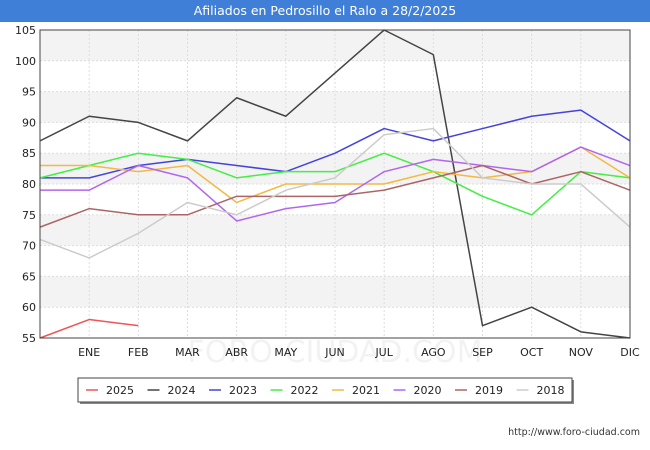 This screenshot has width=650, height=450. What do you see at coordinates (383, 352) in the screenshot?
I see `x-tick-label: JUL` at bounding box center [383, 352].